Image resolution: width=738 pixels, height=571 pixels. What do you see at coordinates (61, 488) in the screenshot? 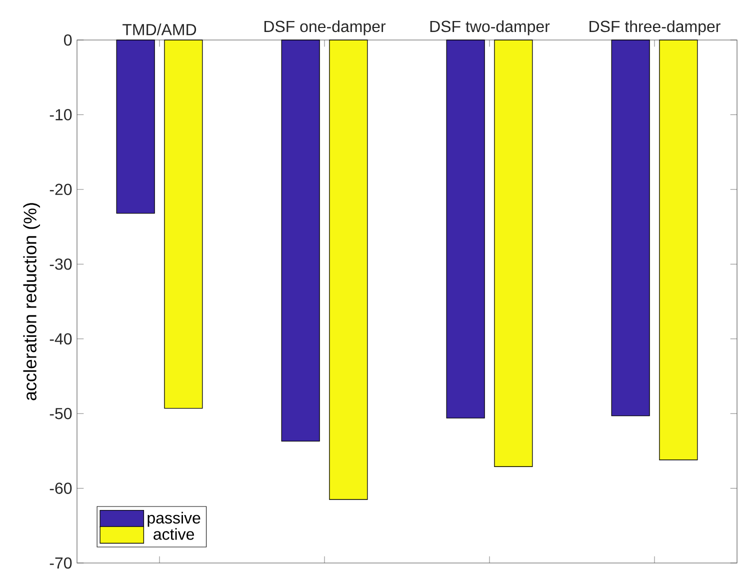
I see `y-tick-label: -60` at bounding box center [61, 488].